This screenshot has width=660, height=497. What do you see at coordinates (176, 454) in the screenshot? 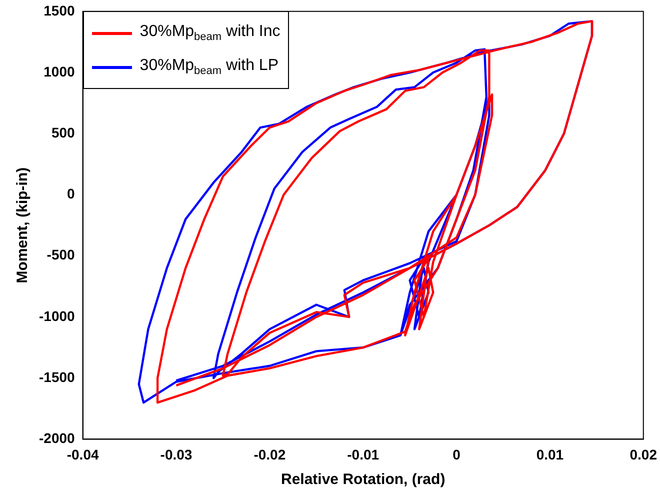
I see `x-tick-label: -0.03` at bounding box center [176, 454].